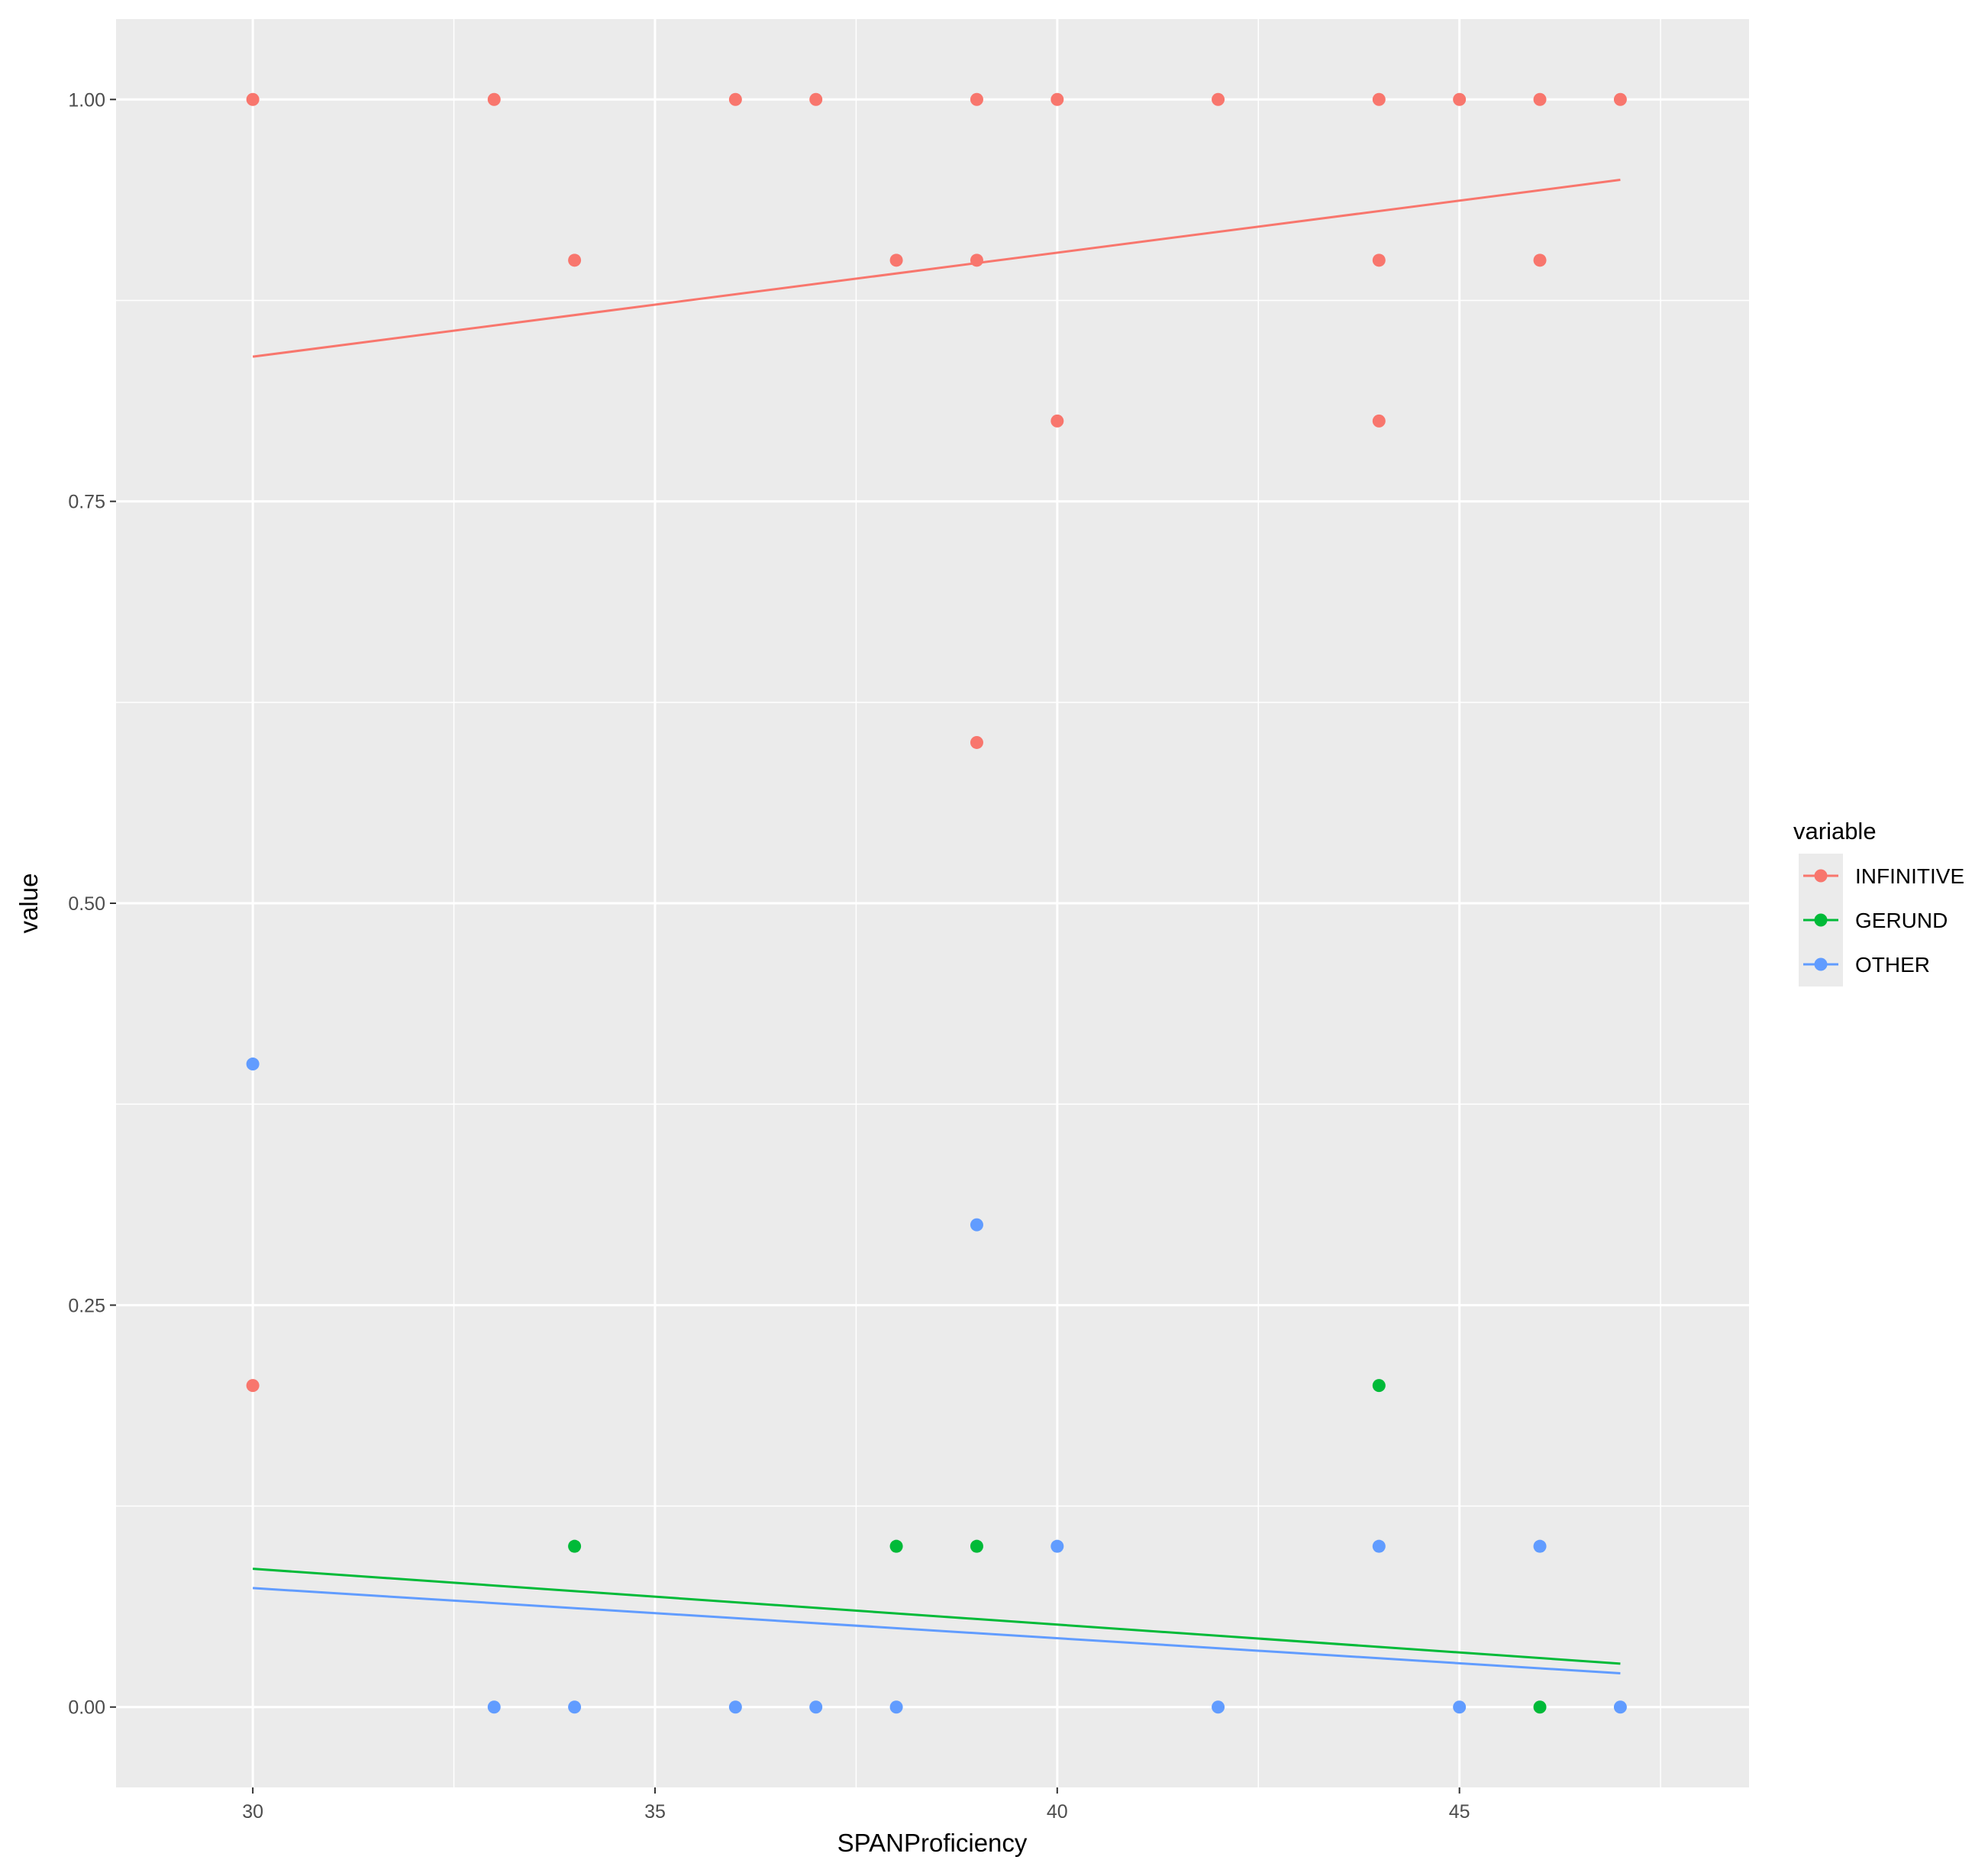  I want to click on x-tick-label: 30, so click(252, 1812).